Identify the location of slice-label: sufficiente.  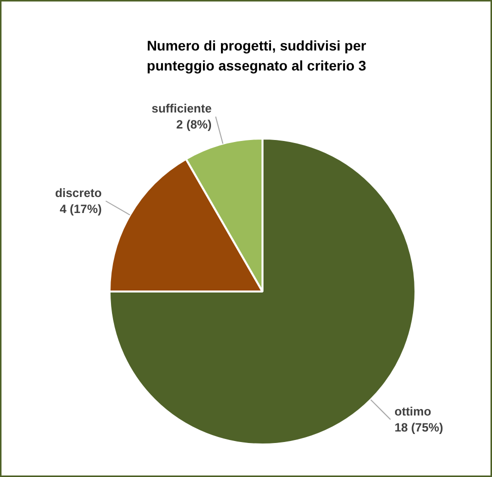
(182, 109).